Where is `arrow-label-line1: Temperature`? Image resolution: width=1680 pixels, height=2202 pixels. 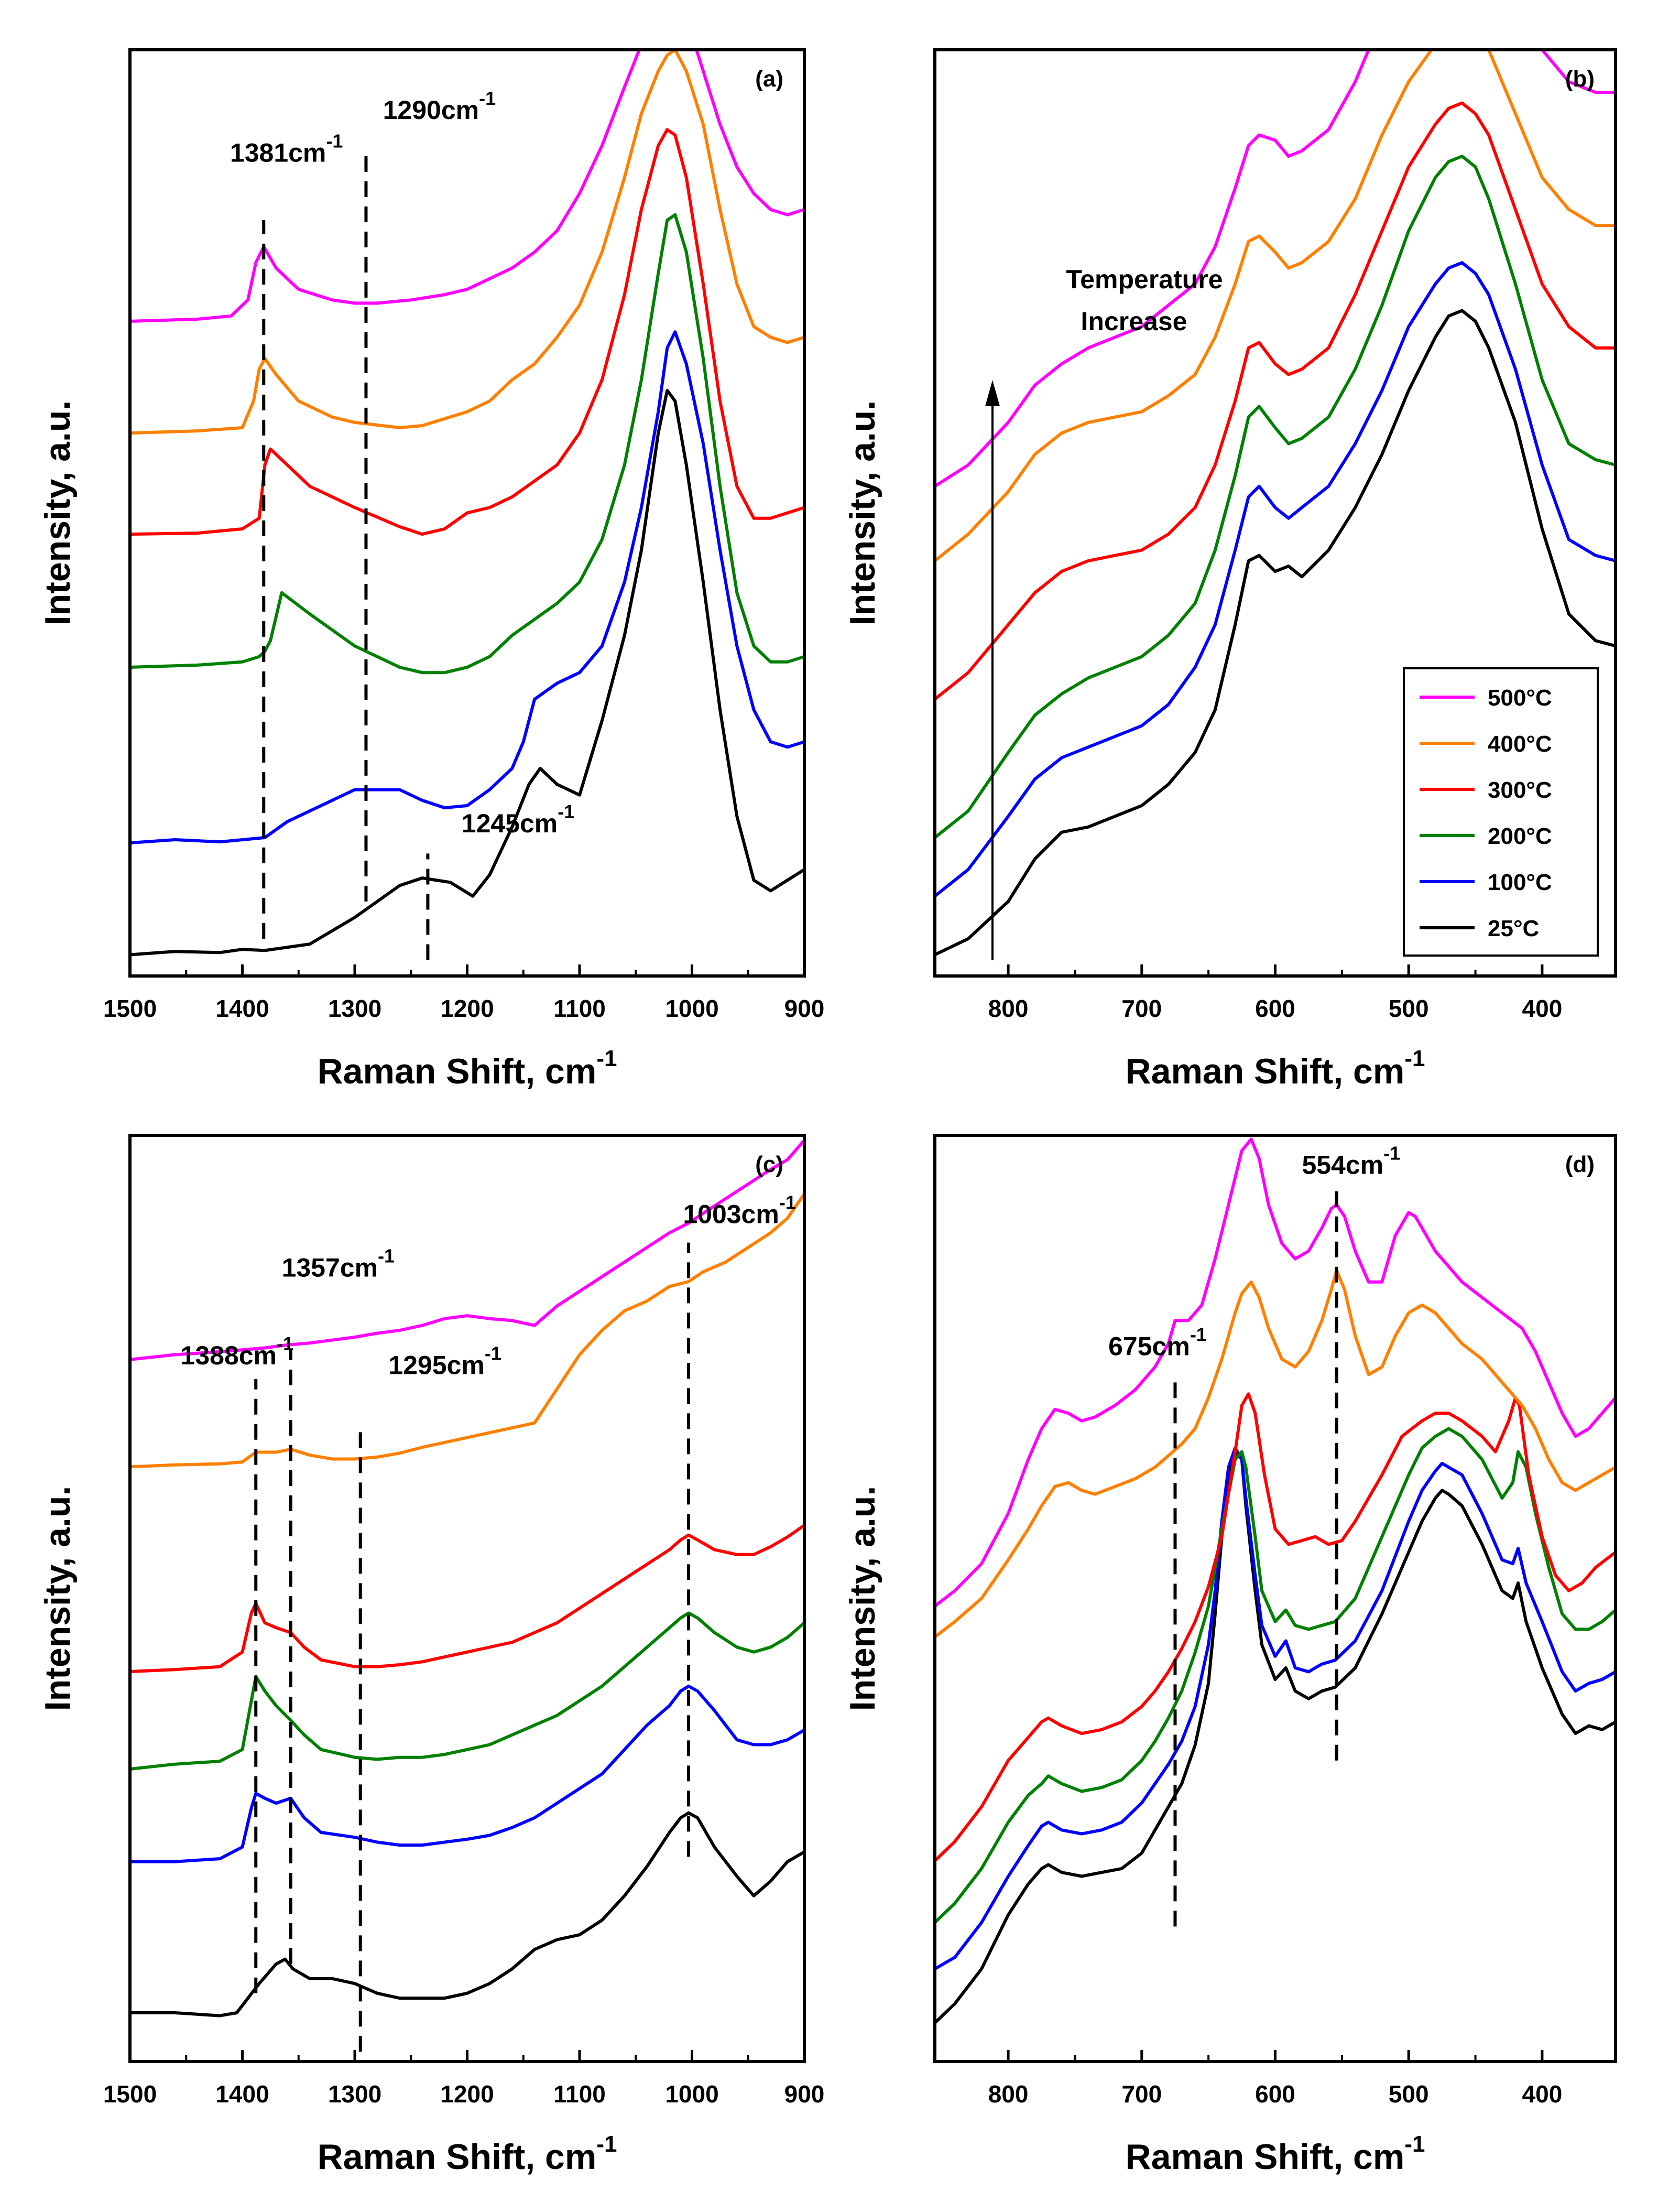
arrow-label-line1: Temperature is located at coordinates (1144, 280).